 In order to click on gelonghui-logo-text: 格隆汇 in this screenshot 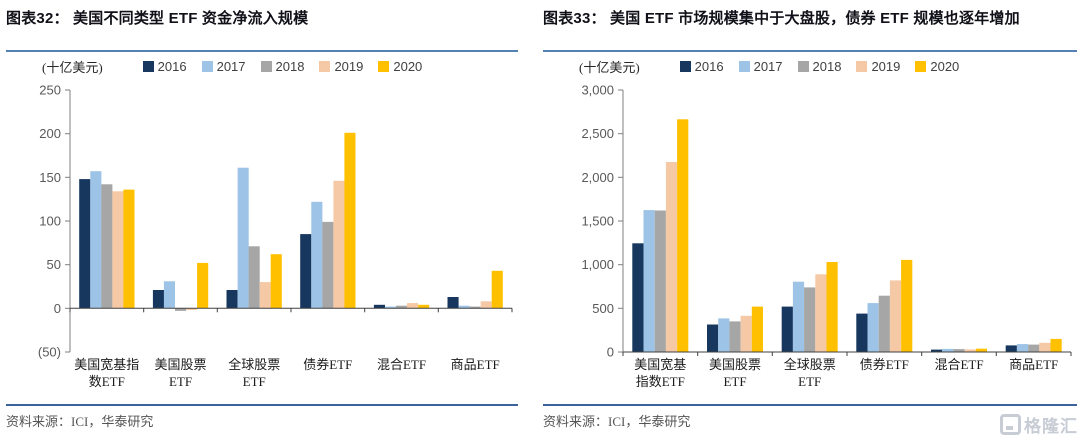, I will do `click(1051, 426)`.